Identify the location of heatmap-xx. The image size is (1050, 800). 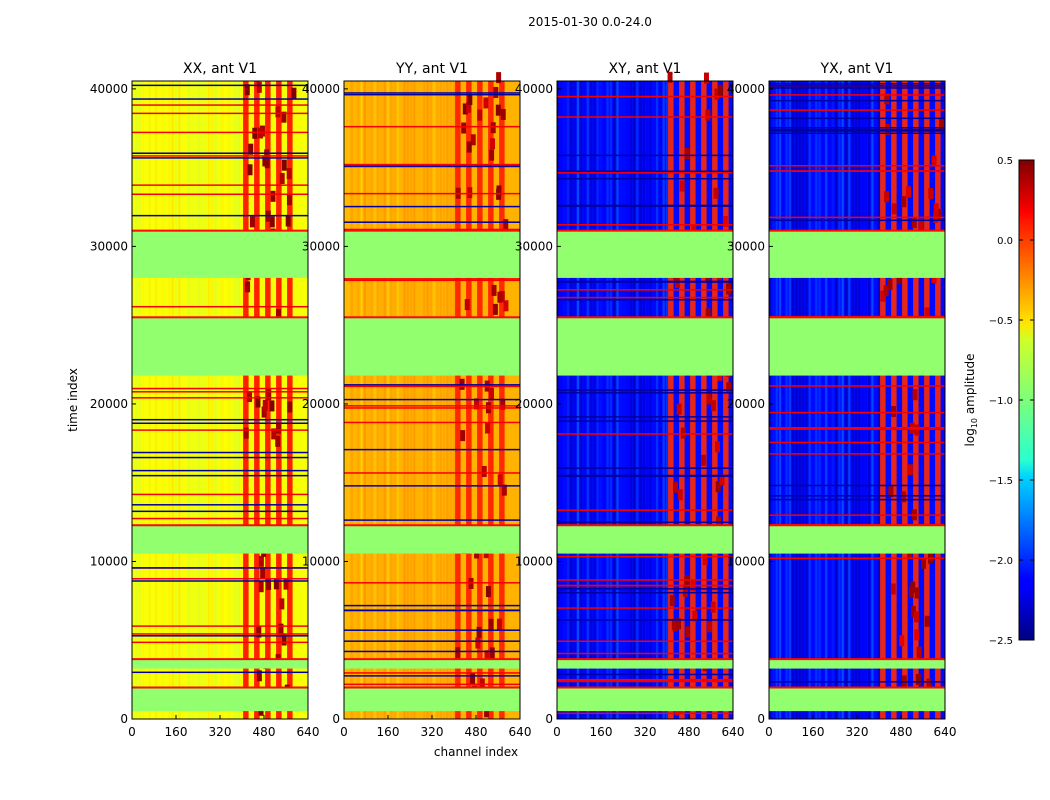
(220, 400).